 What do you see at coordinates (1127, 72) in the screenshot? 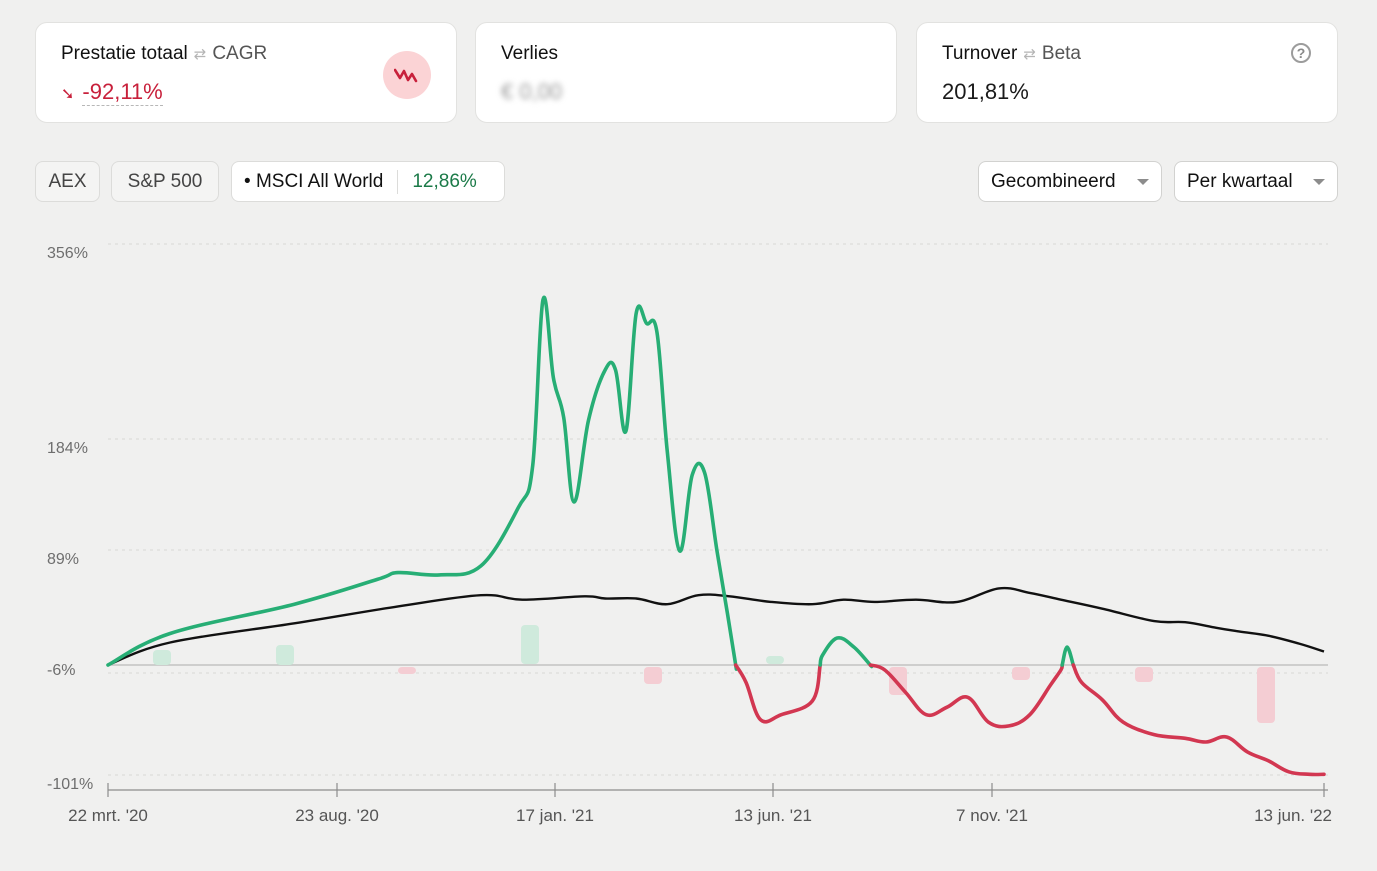
I see `turnover-card: Turnover ⇄ Beta 201,81% ?` at bounding box center [1127, 72].